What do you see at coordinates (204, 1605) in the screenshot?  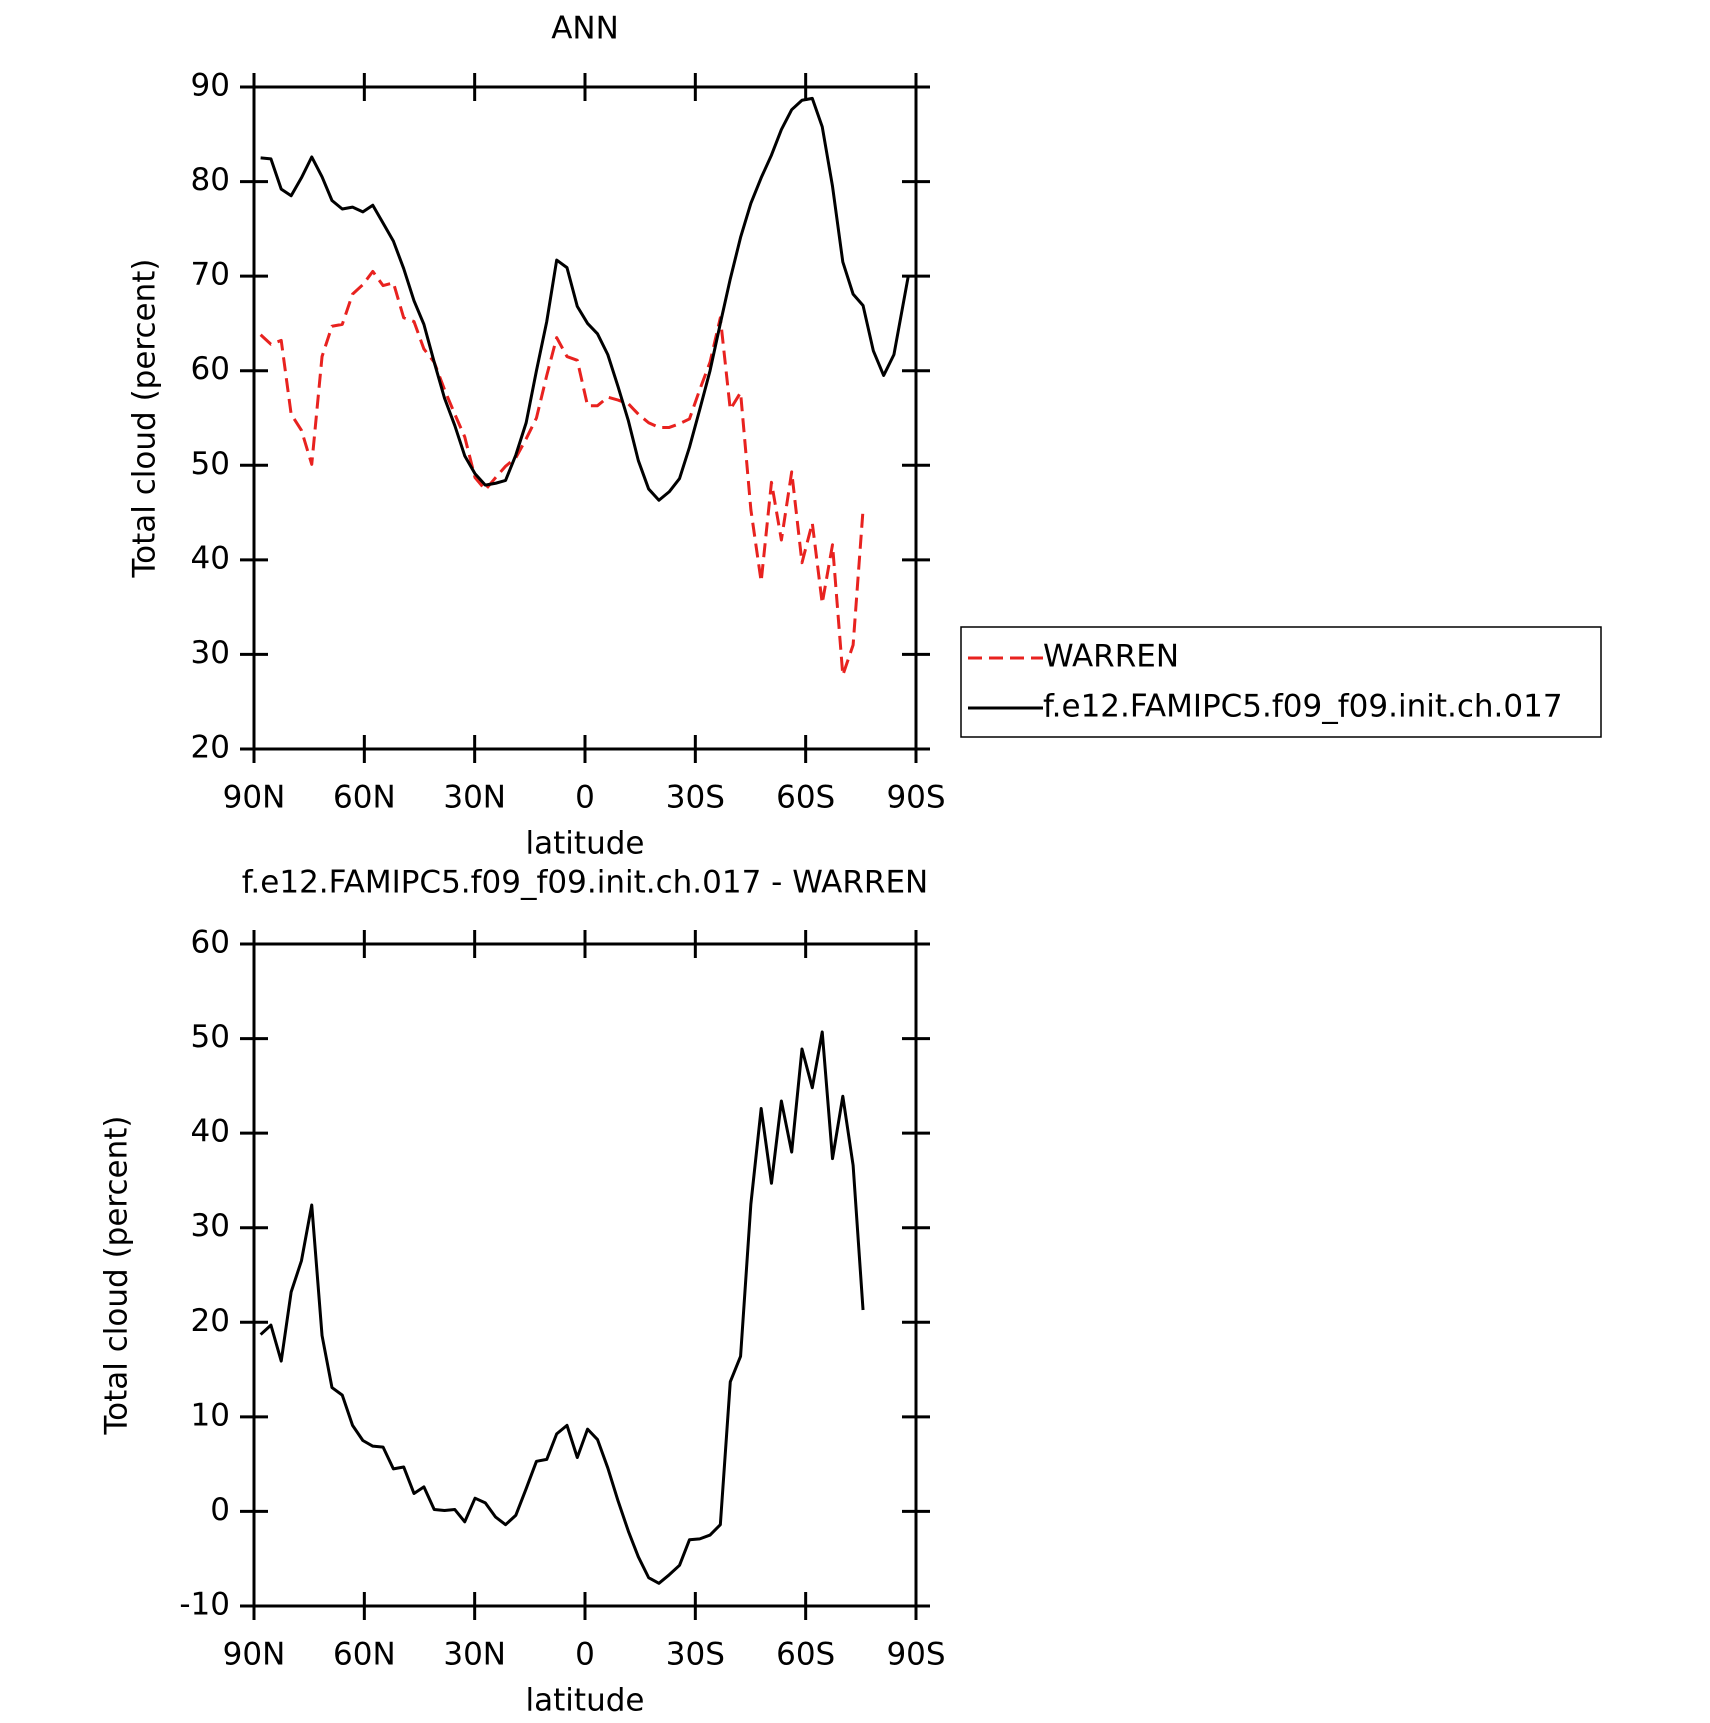 I see `y-tick-label: -10` at bounding box center [204, 1605].